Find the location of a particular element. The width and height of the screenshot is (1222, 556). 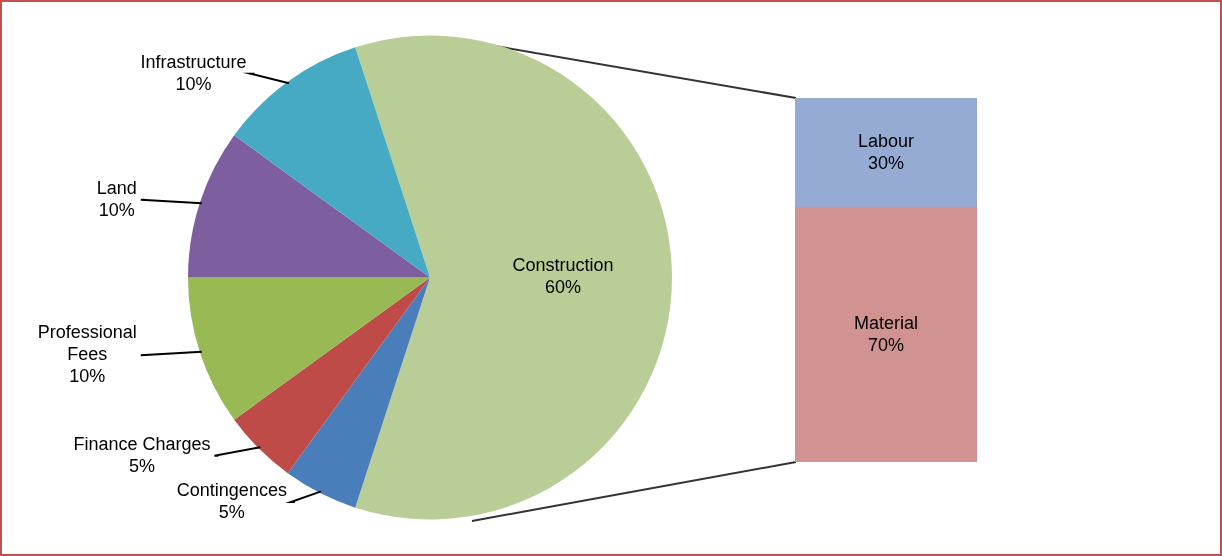

slice-label: Contingences is located at coordinates (231, 490).